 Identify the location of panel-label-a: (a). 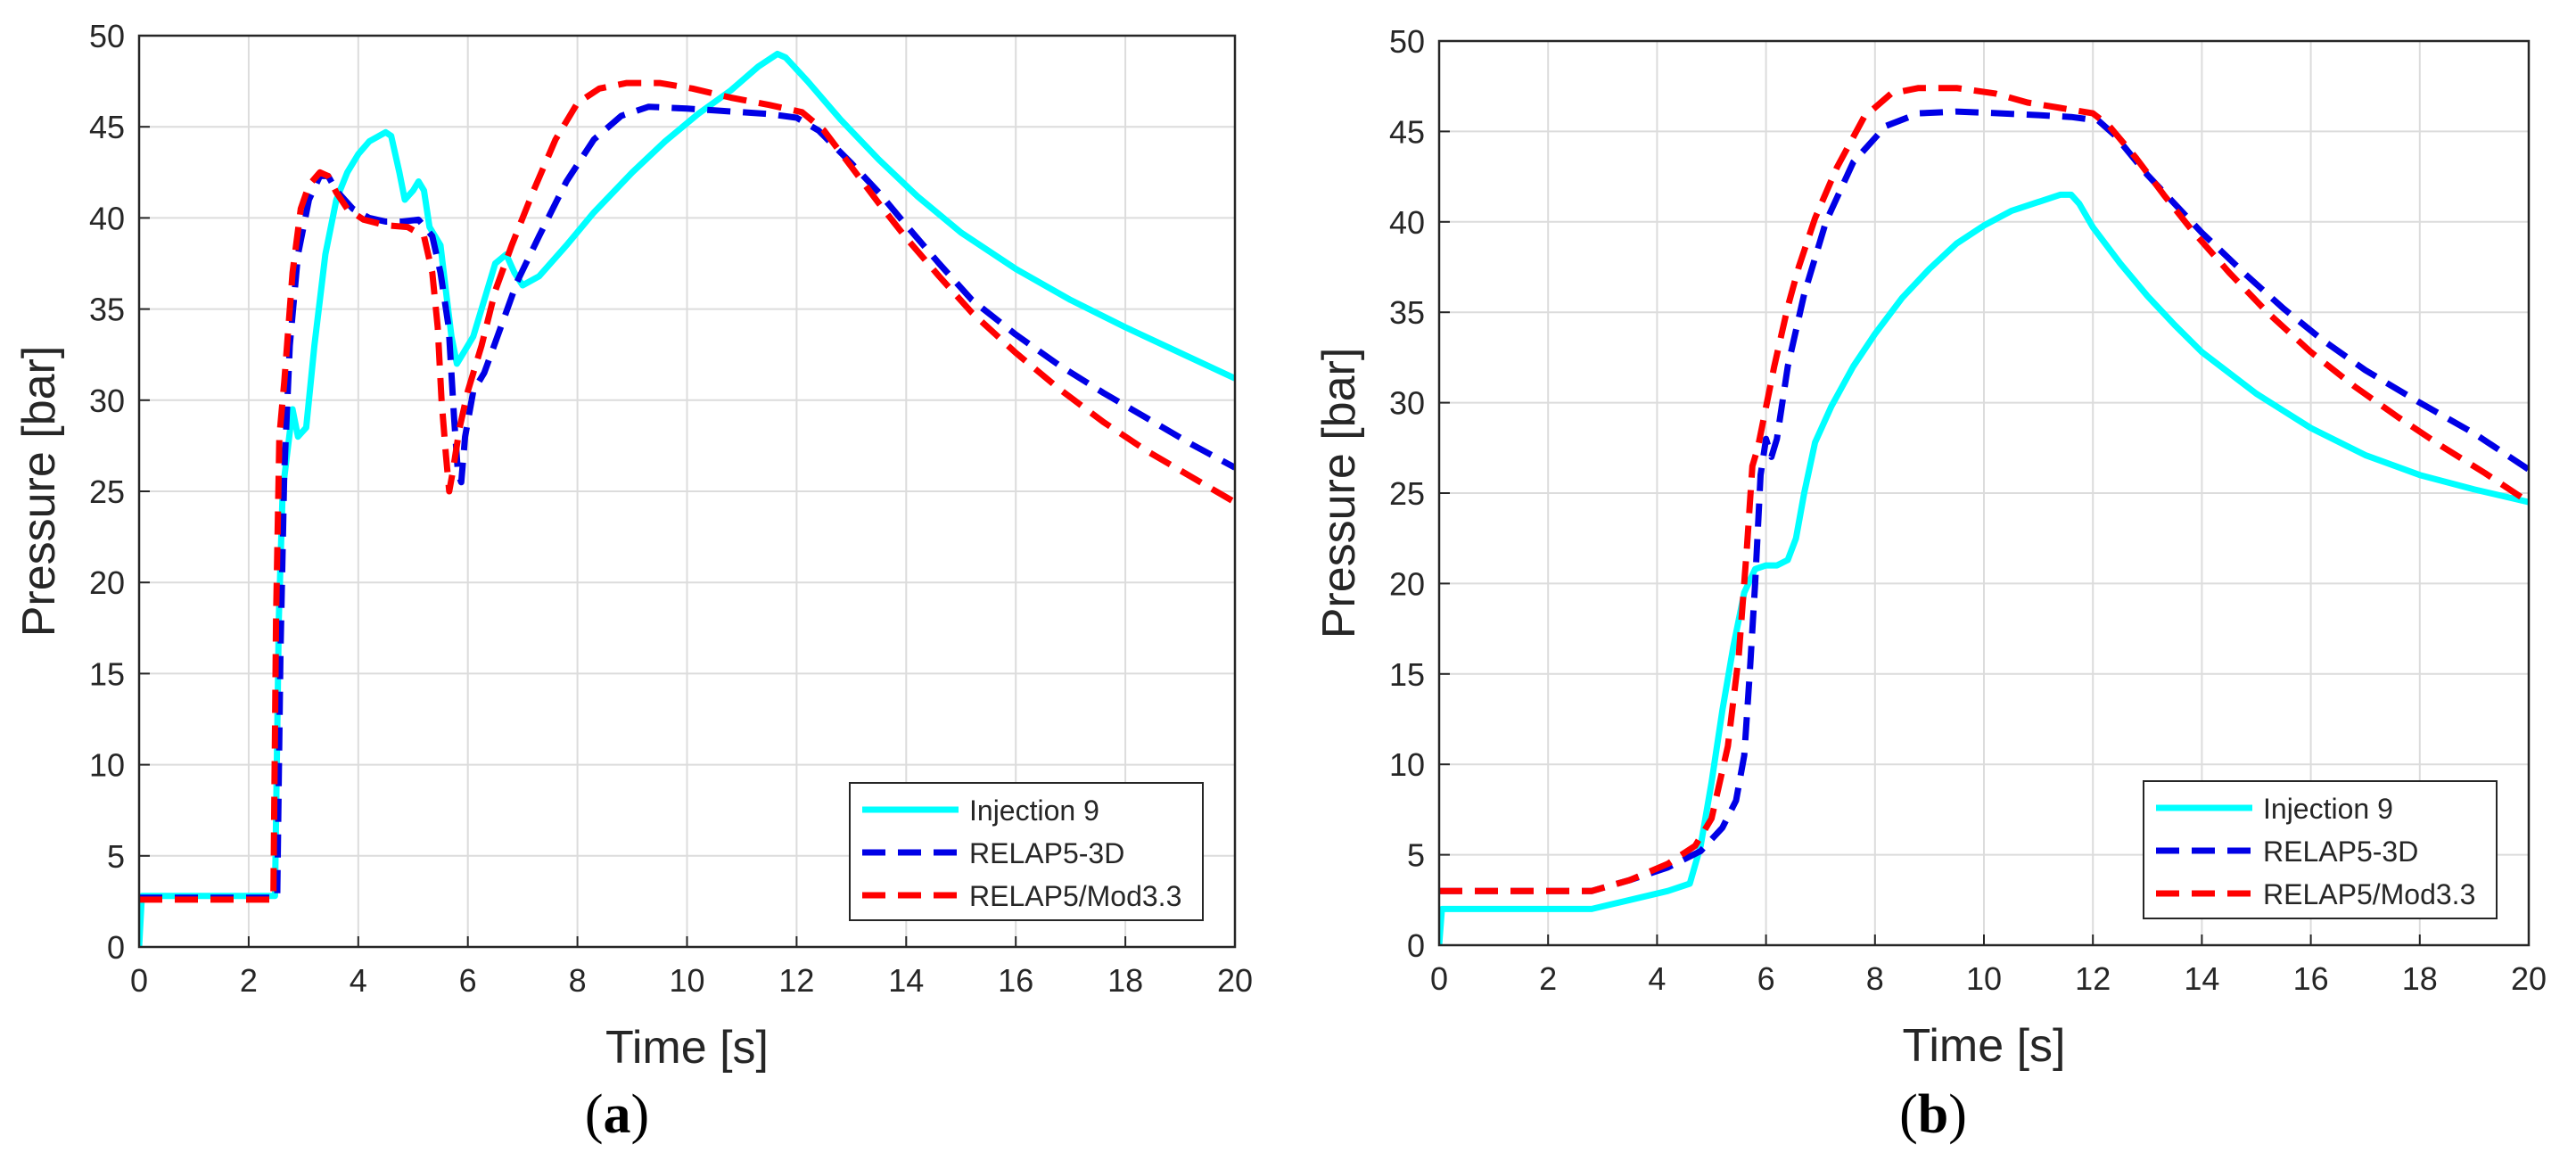
(617, 1114).